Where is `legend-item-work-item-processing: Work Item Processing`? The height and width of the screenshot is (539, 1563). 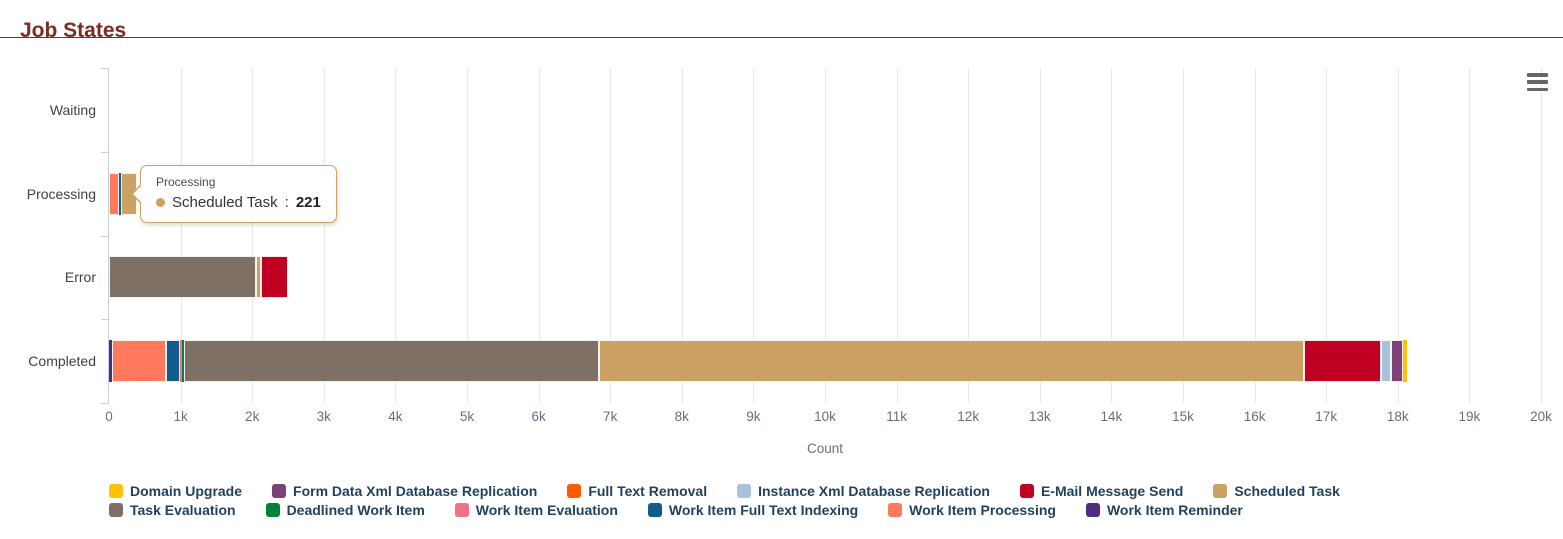
legend-item-work-item-processing: Work Item Processing is located at coordinates (972, 510).